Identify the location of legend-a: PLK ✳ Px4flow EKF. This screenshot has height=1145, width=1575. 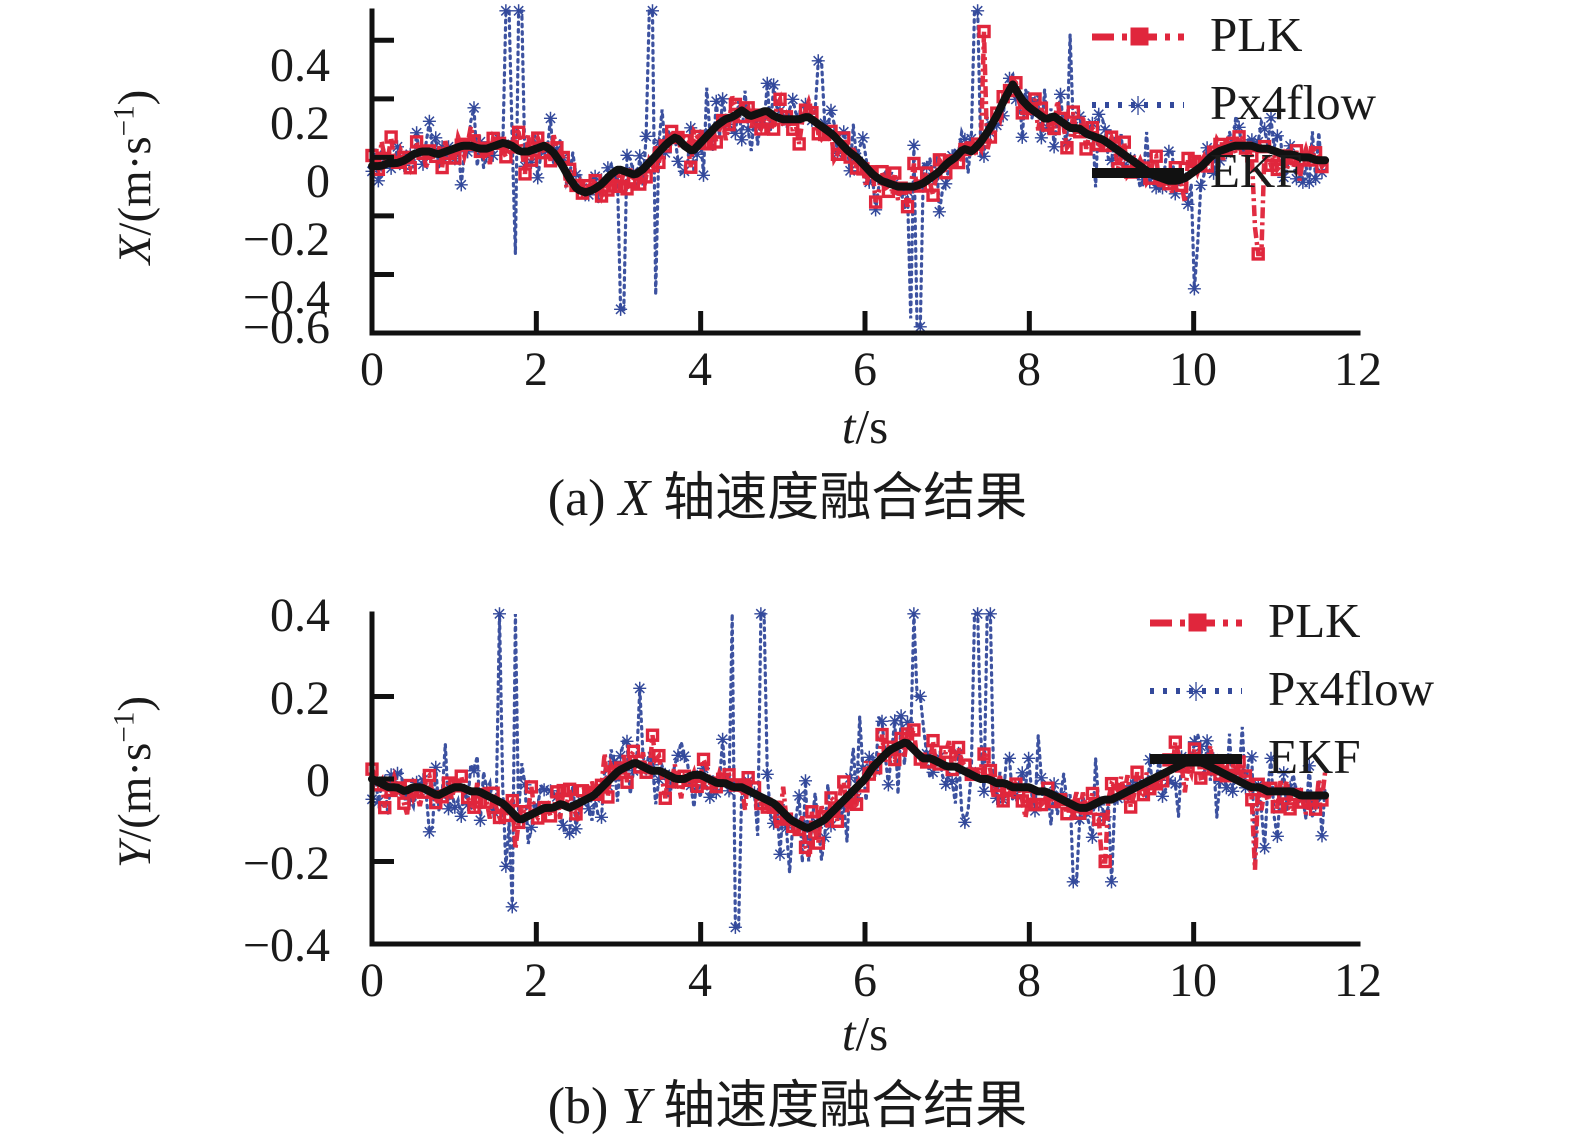
(1234, 107).